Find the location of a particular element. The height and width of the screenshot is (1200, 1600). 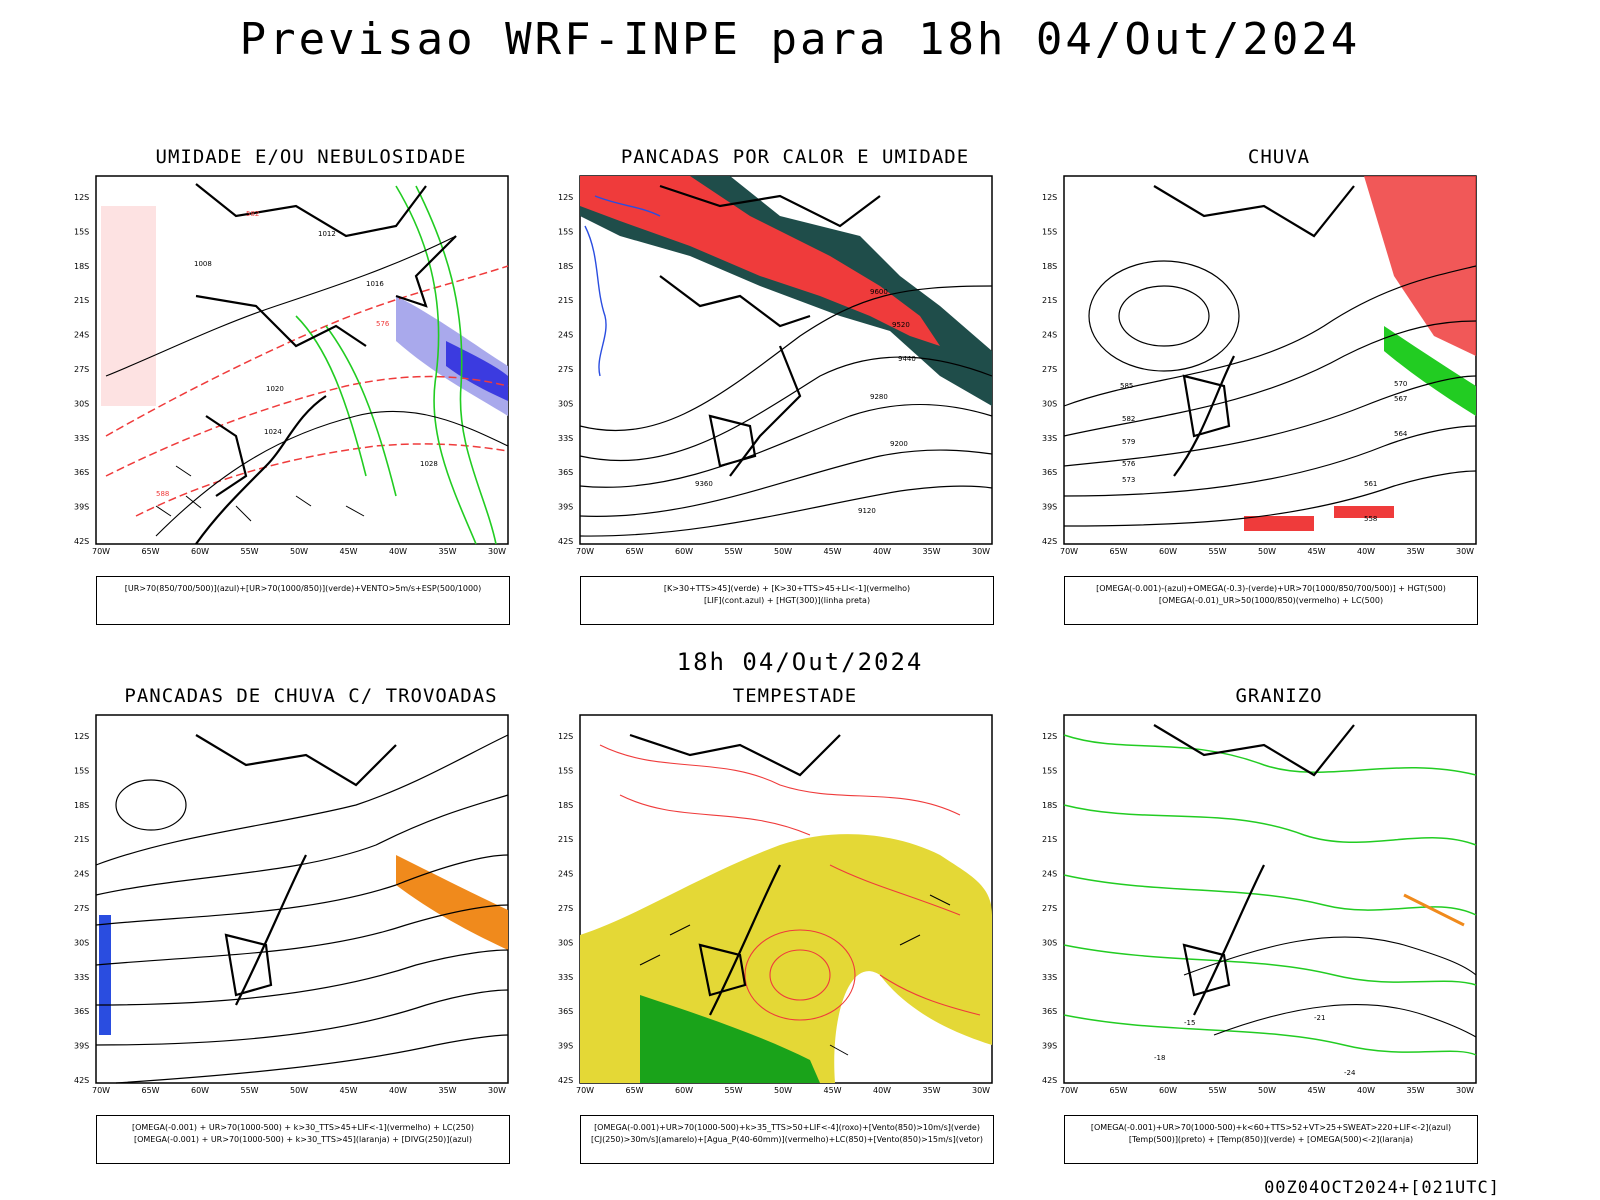

svg-text: 567 is located at coordinates (1400, 399).